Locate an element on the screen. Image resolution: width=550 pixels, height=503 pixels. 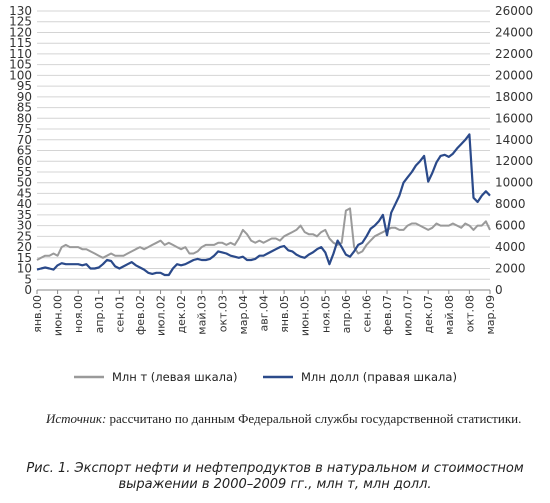
left-tick-label: 105 is located at coordinates (20, 65).